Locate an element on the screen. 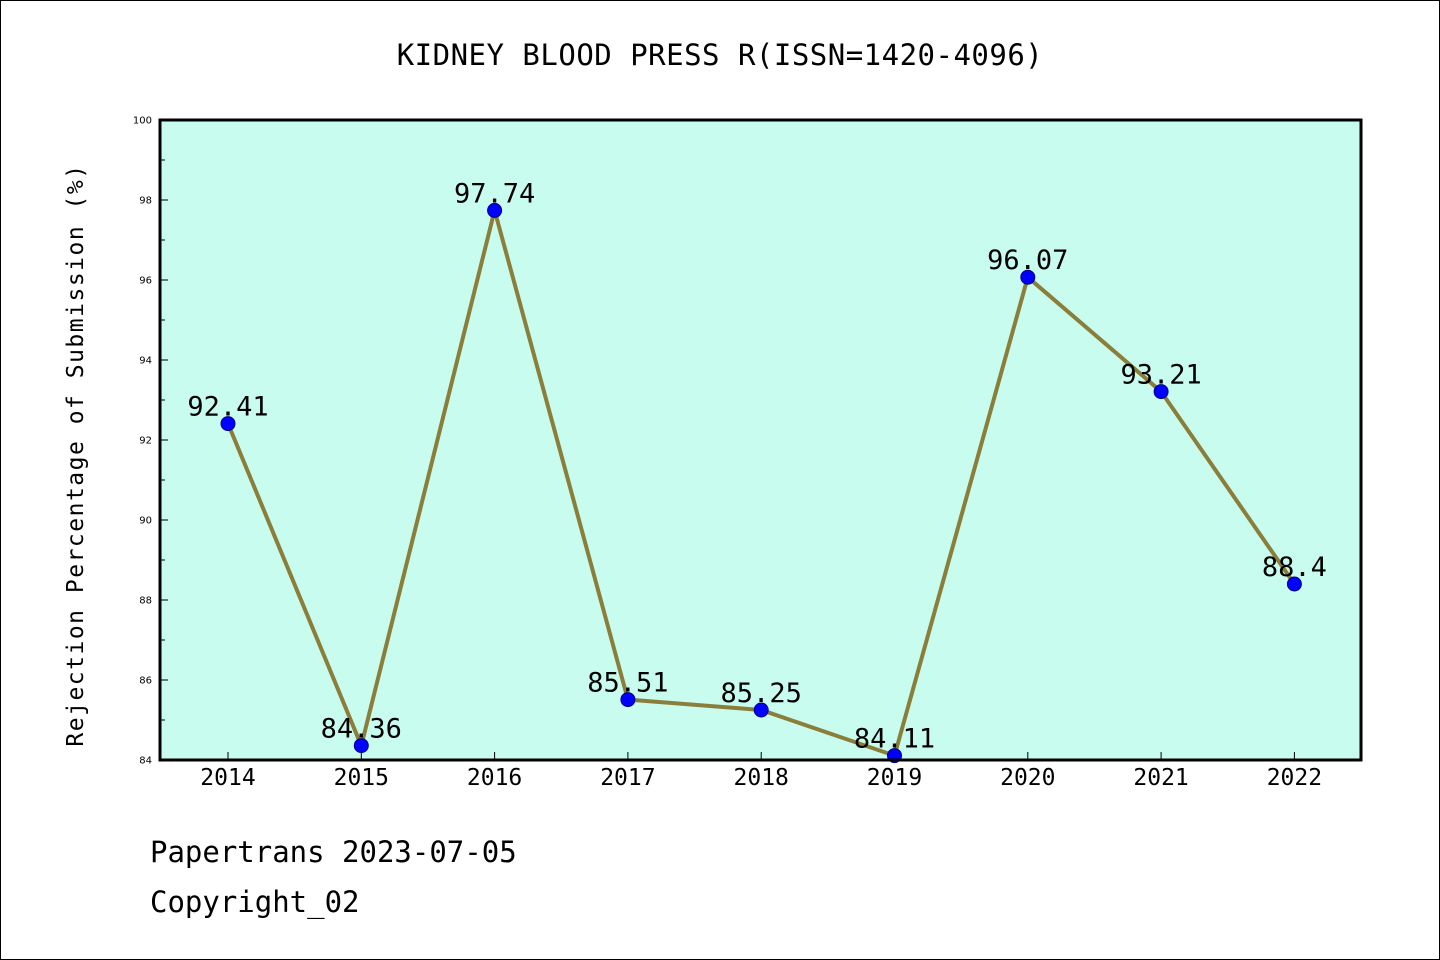  y-tick-label: 86 is located at coordinates (145, 681).